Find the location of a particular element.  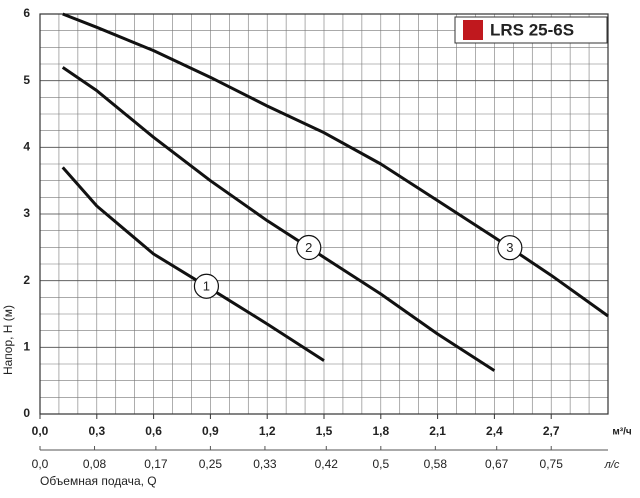

x2-tick-label: 0,75 is located at coordinates (552, 464).